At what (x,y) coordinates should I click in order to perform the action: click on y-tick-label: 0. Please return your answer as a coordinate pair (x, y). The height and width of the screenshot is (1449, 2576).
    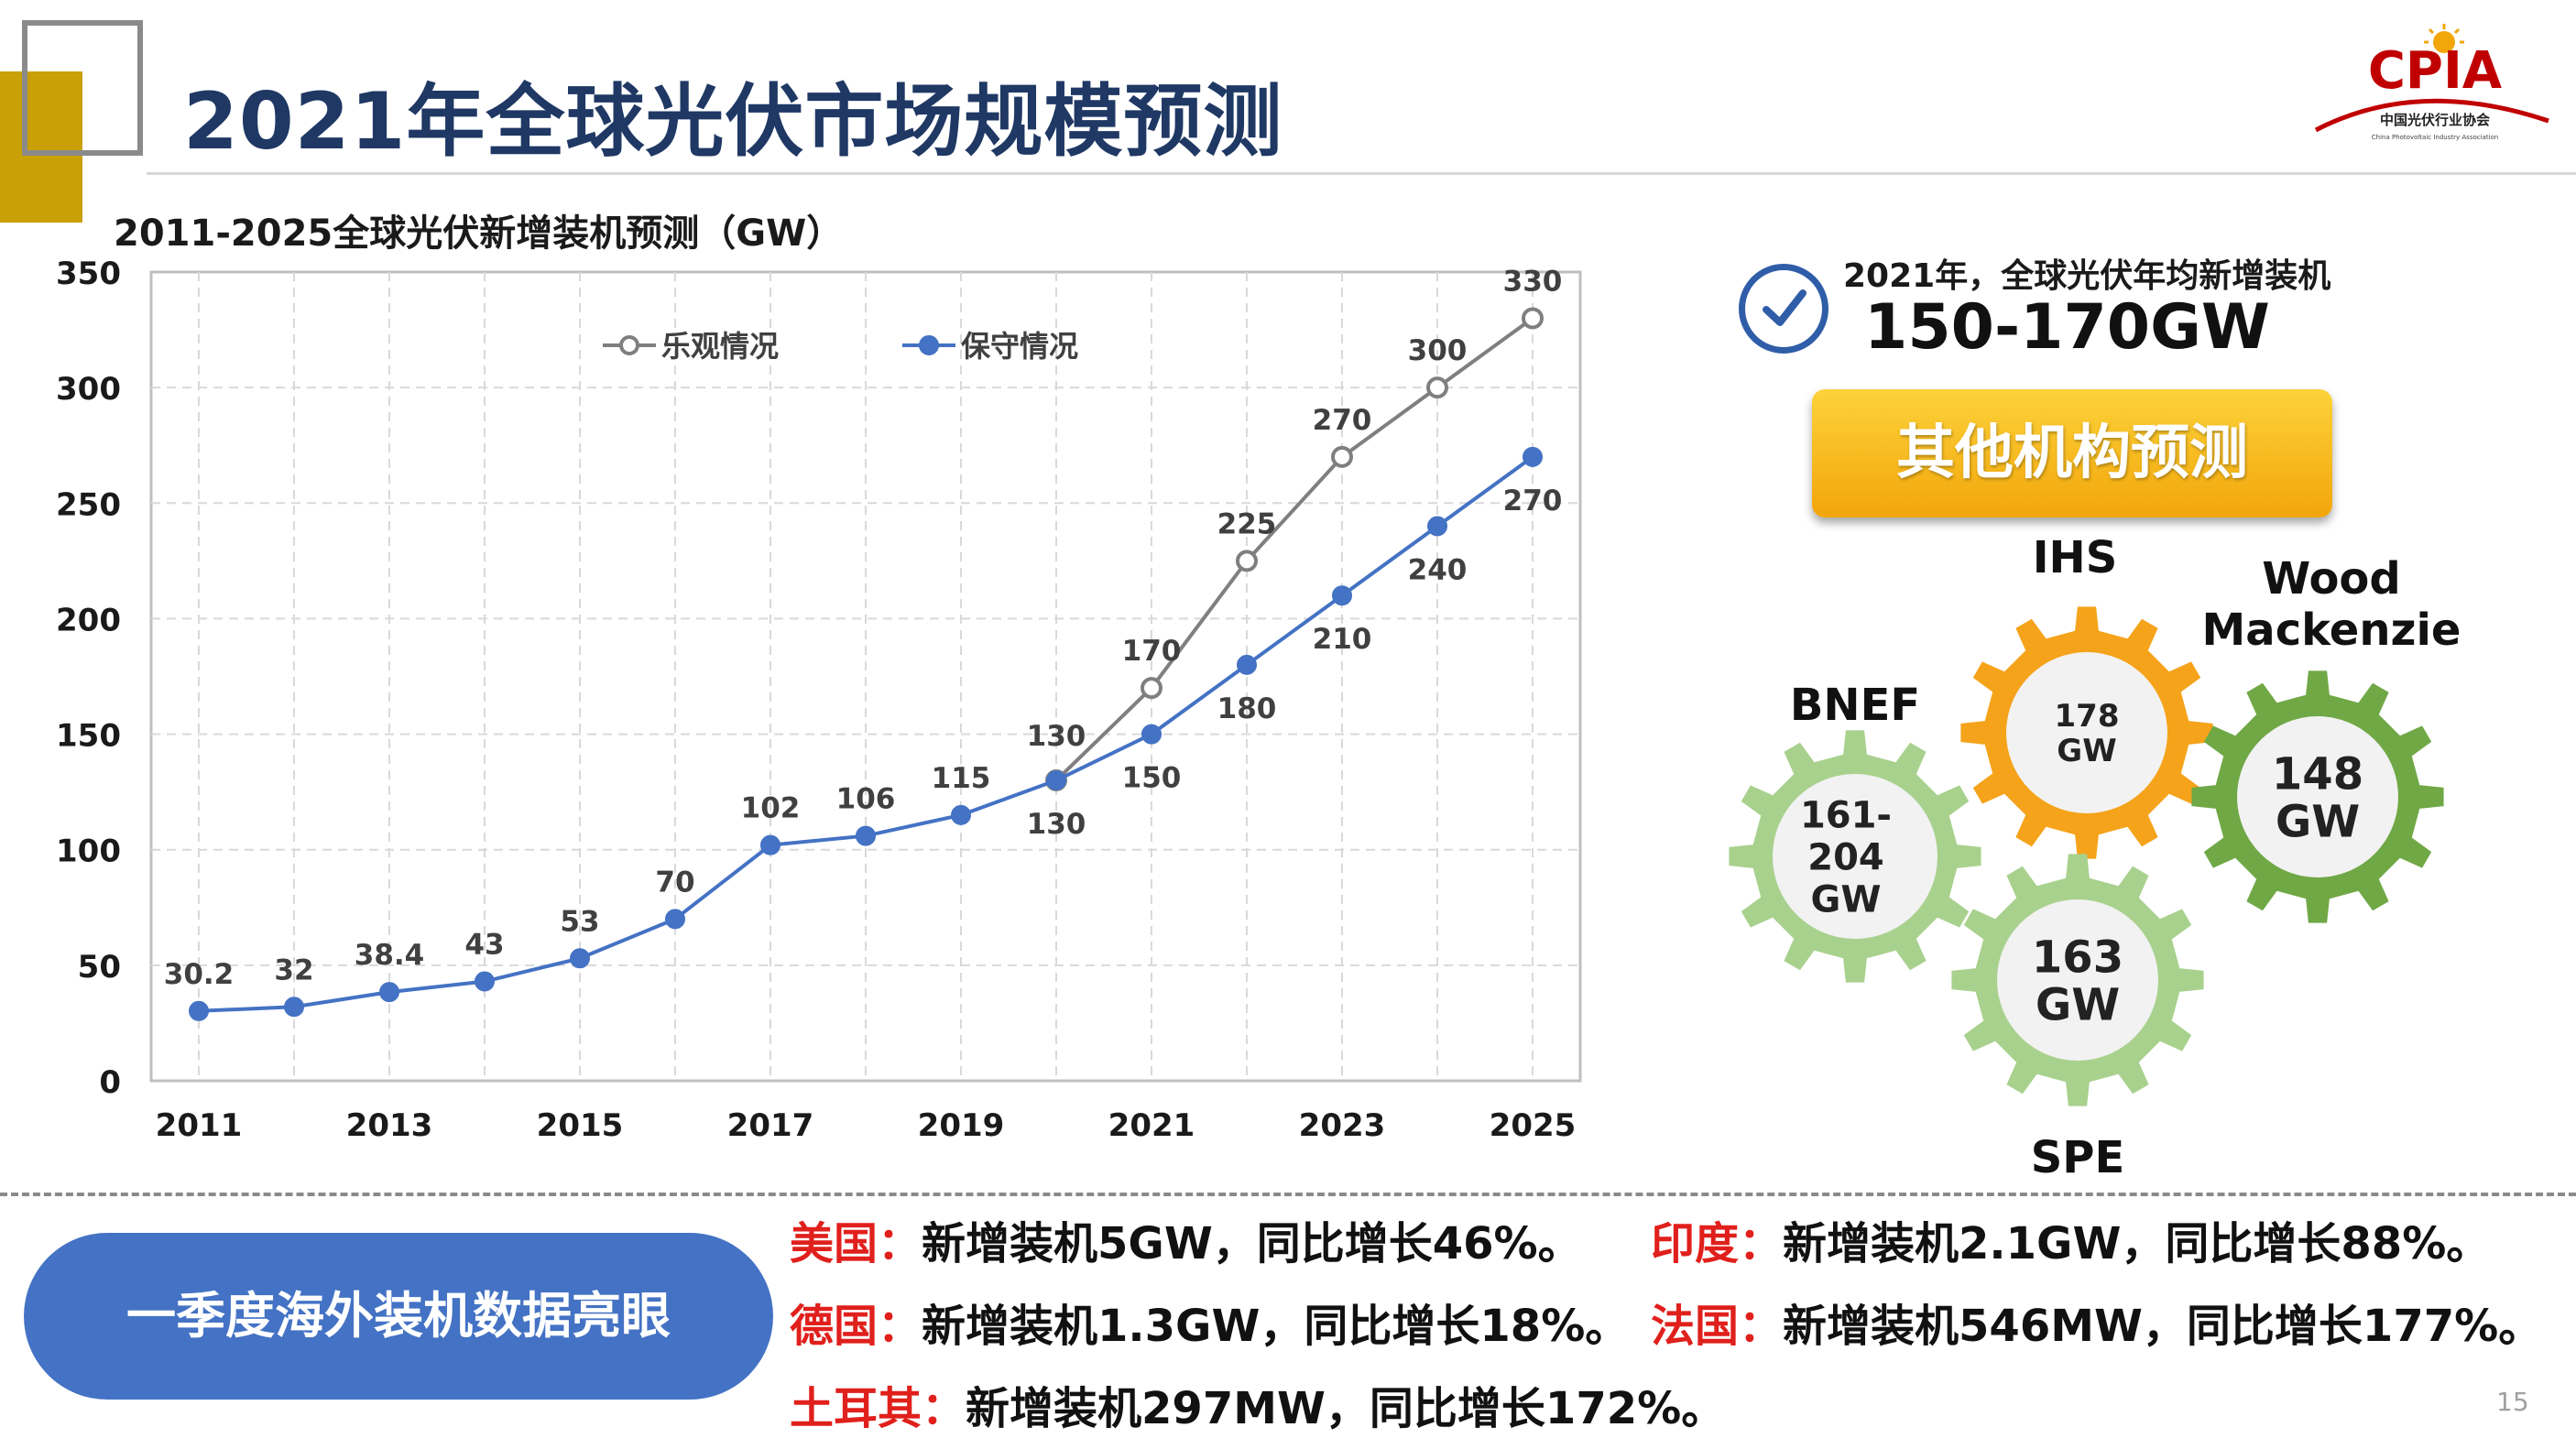
    Looking at the image, I should click on (110, 1082).